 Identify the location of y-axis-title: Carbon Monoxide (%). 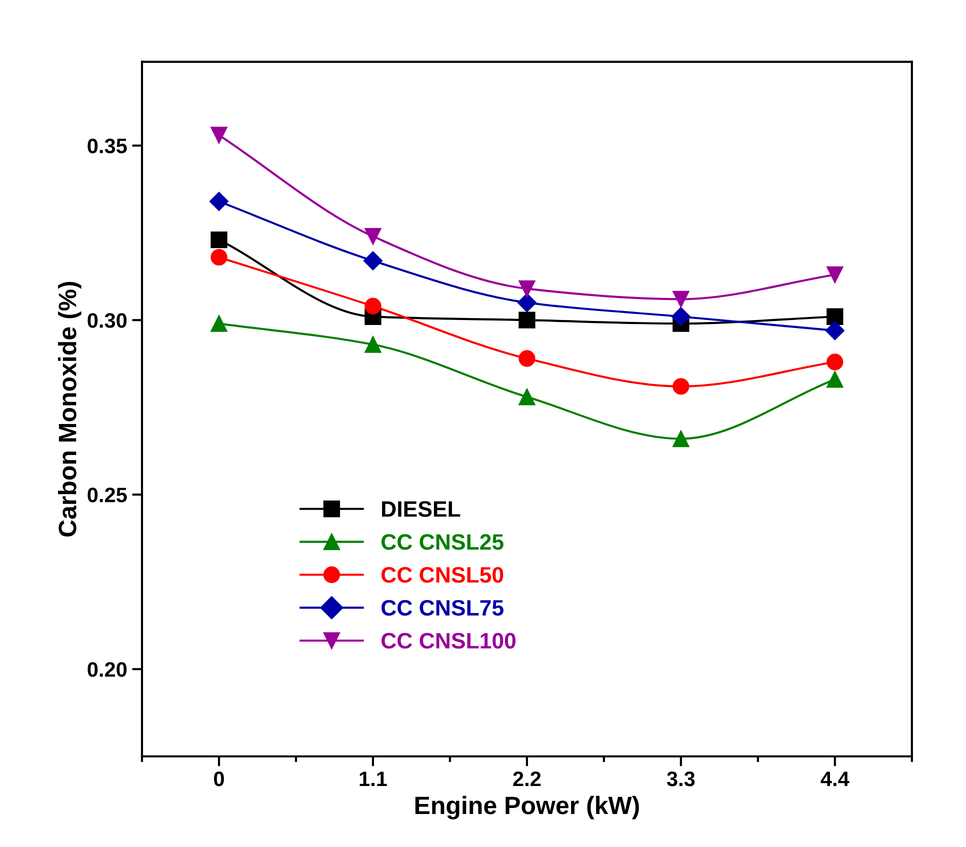
(70, 409).